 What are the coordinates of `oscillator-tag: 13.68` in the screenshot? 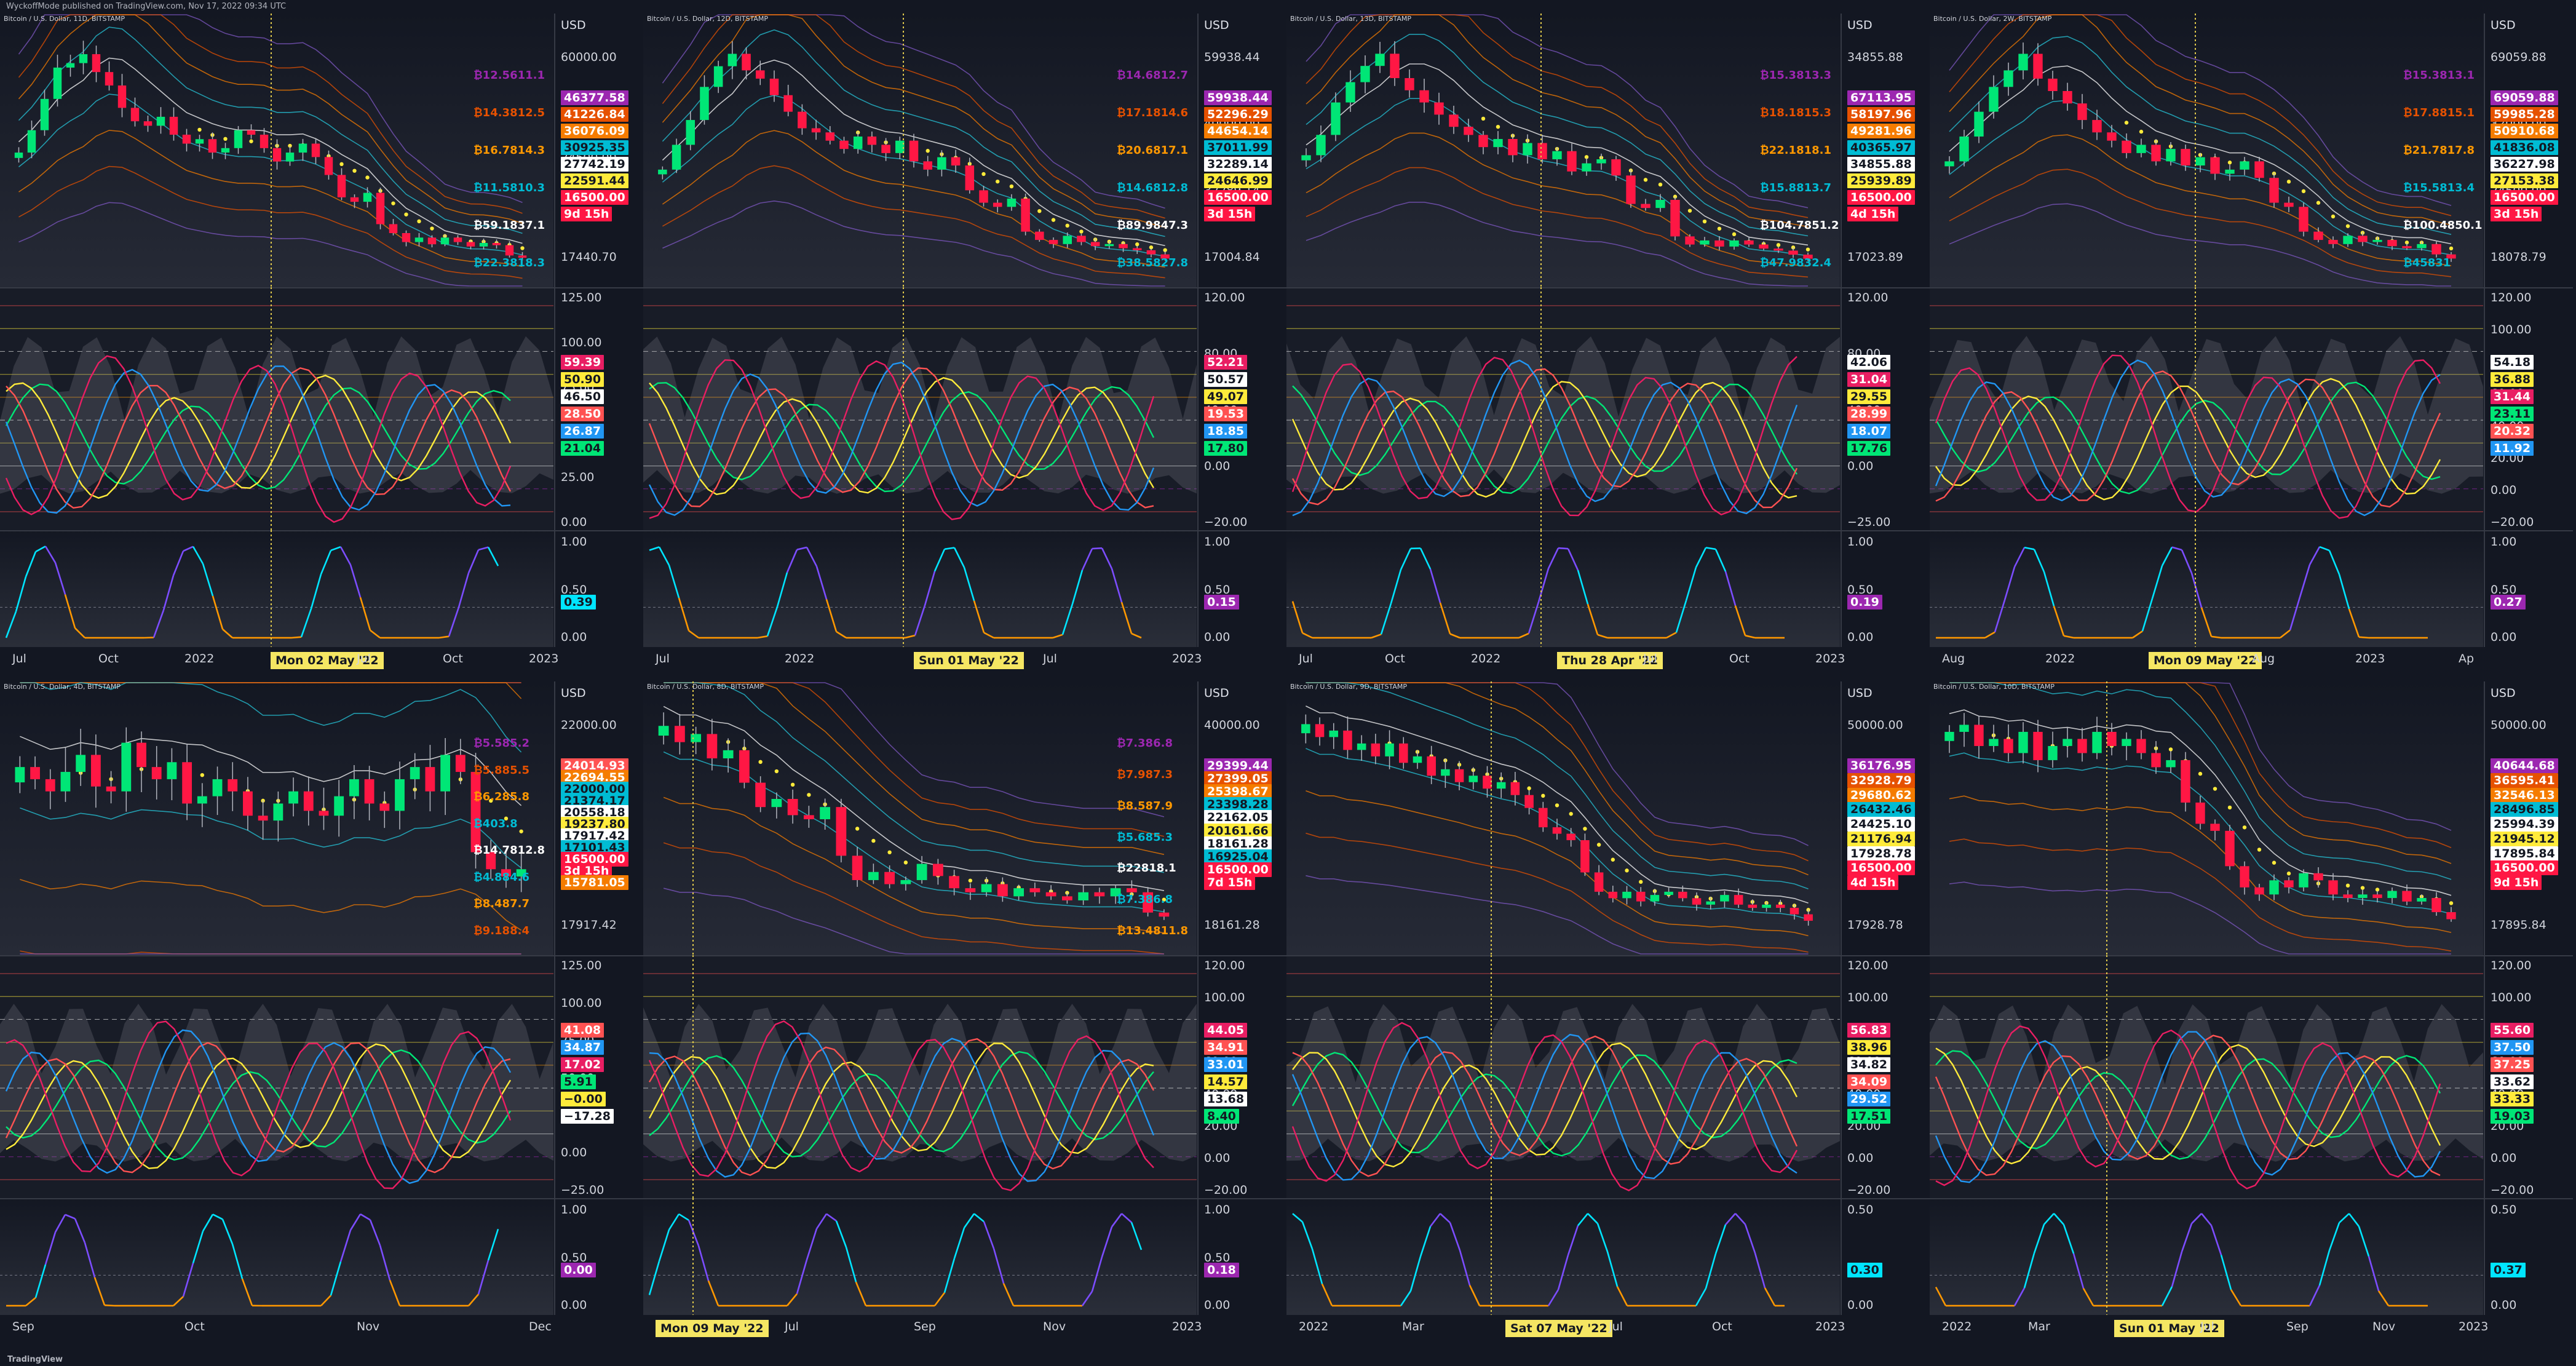 It's located at (1226, 1099).